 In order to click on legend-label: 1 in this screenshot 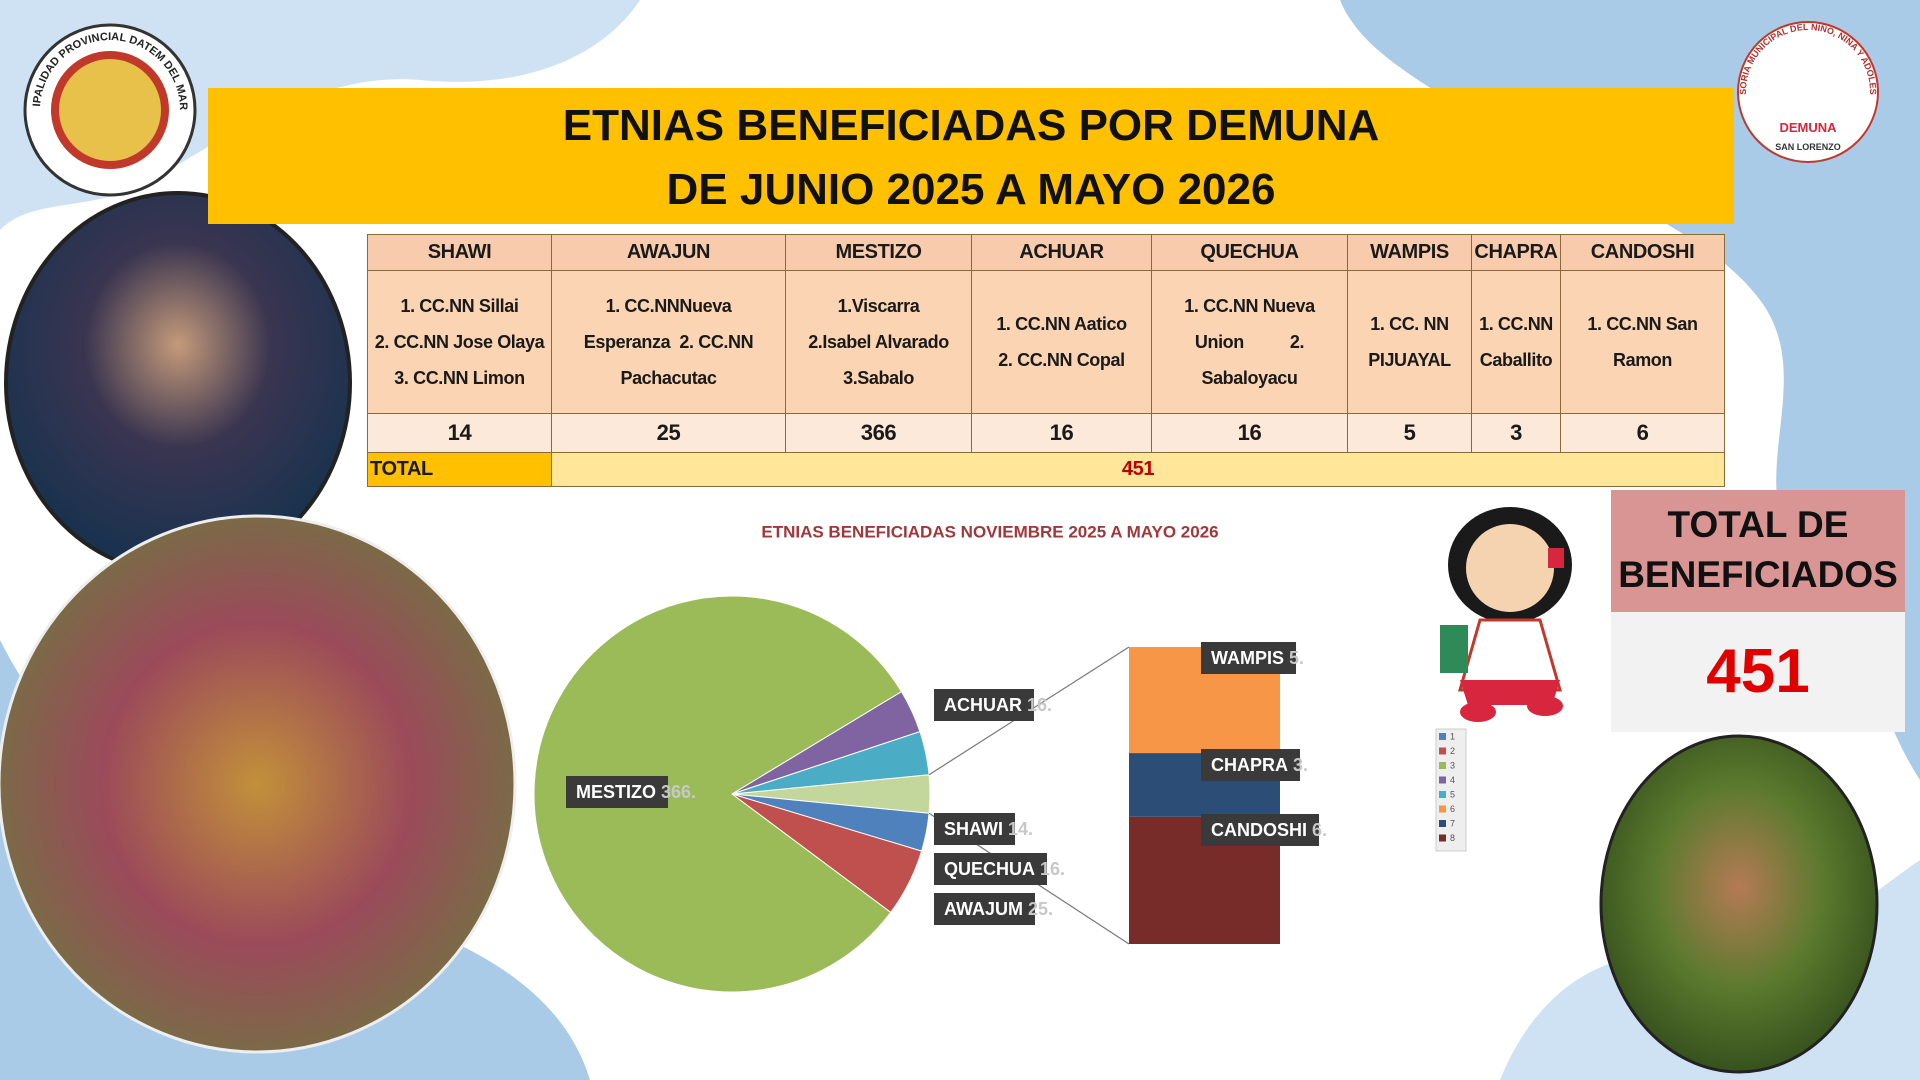, I will do `click(1452, 736)`.